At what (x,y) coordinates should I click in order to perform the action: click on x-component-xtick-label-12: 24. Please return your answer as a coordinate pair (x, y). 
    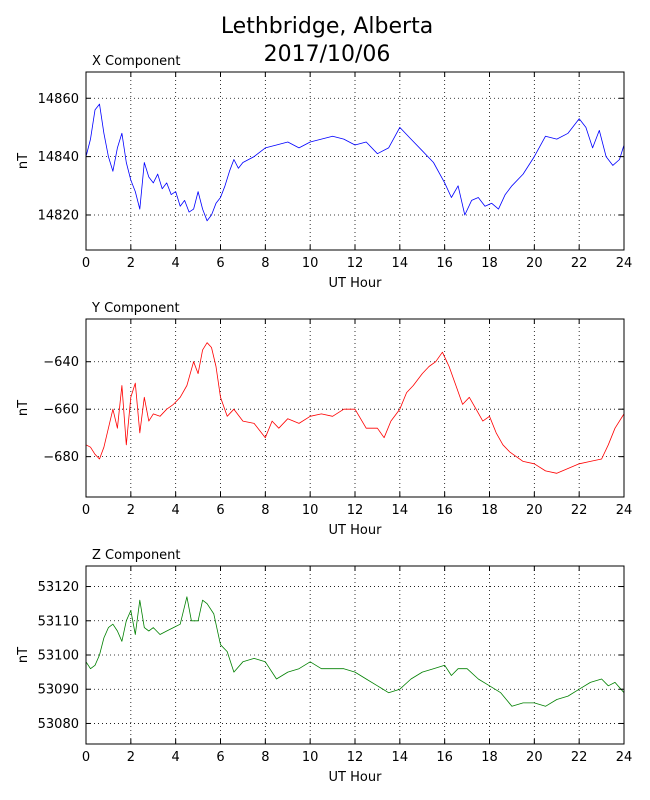
    Looking at the image, I should click on (624, 263).